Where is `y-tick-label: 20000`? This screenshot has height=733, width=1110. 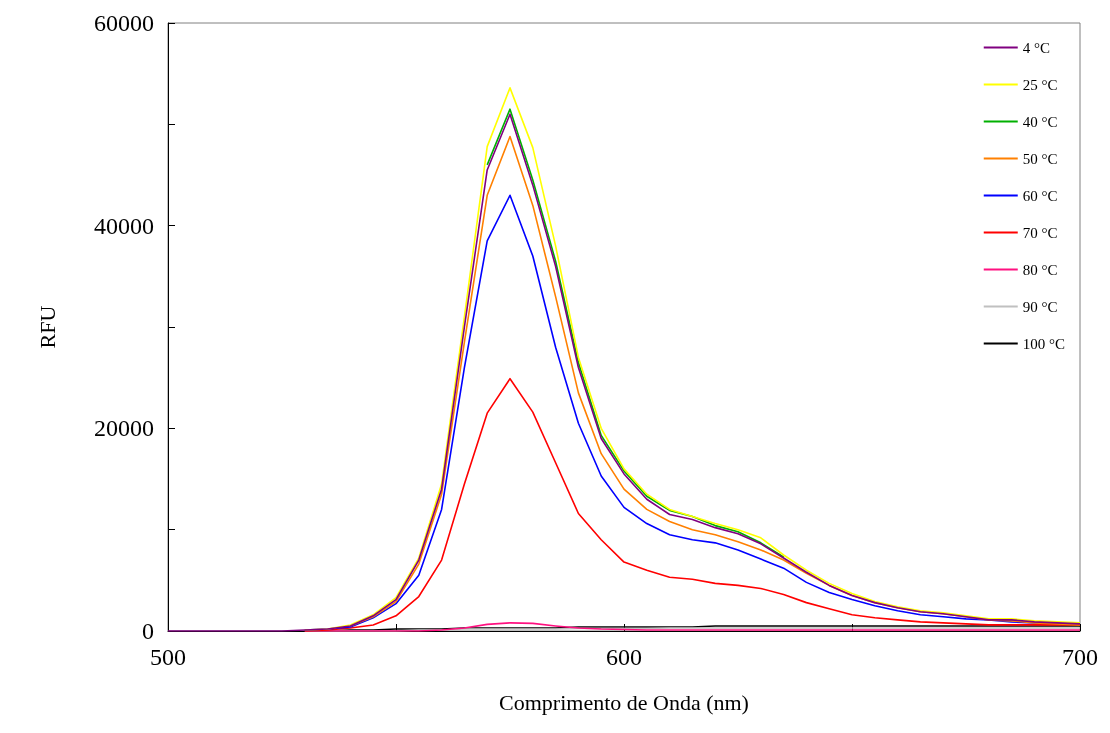 y-tick-label: 20000 is located at coordinates (124, 428).